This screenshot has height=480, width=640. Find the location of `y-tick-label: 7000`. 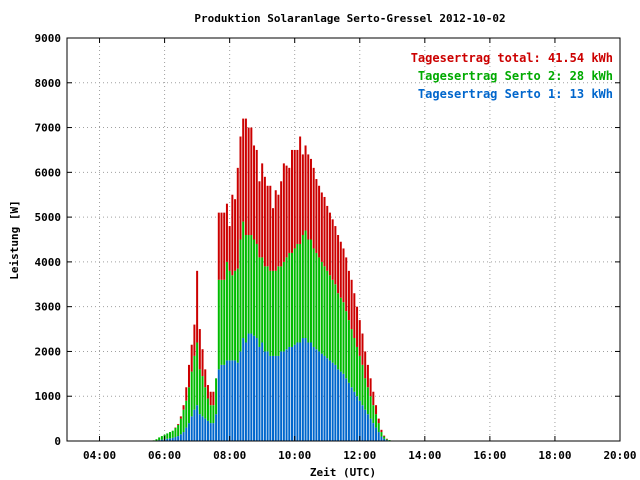

y-tick-label: 7000 is located at coordinates (48, 128).